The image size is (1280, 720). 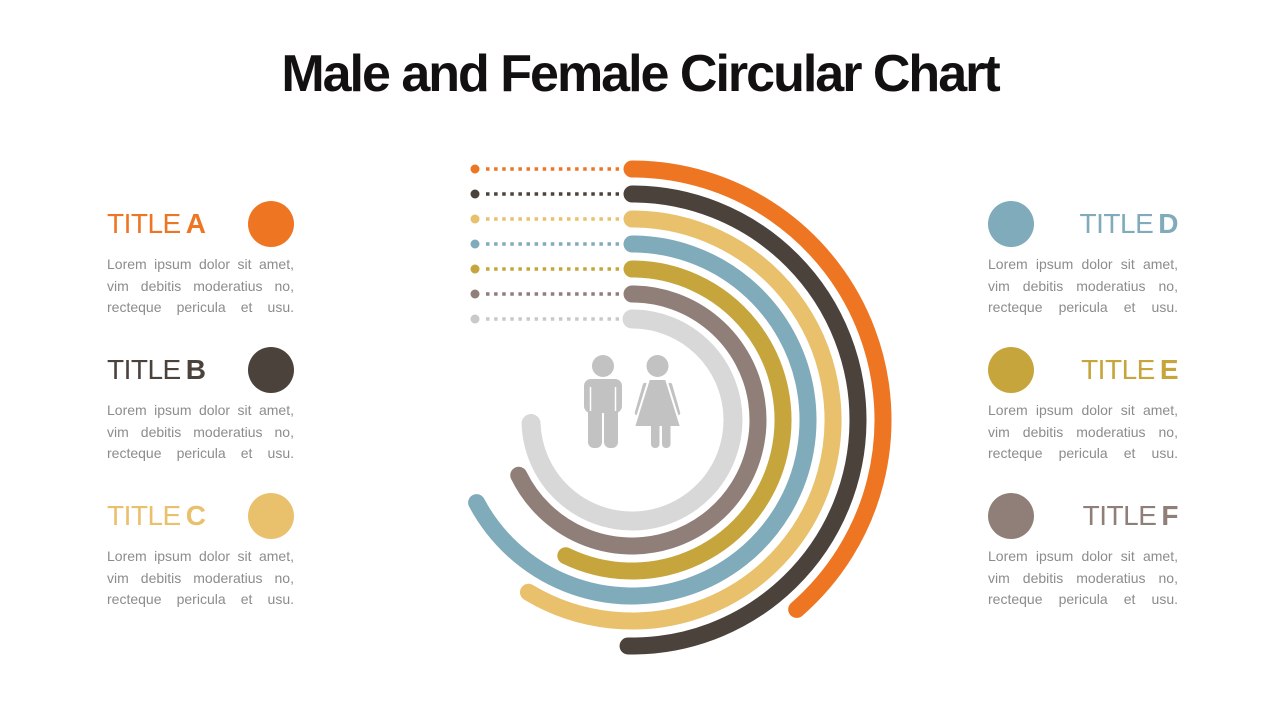 I want to click on color-dot-a, so click(x=271, y=224).